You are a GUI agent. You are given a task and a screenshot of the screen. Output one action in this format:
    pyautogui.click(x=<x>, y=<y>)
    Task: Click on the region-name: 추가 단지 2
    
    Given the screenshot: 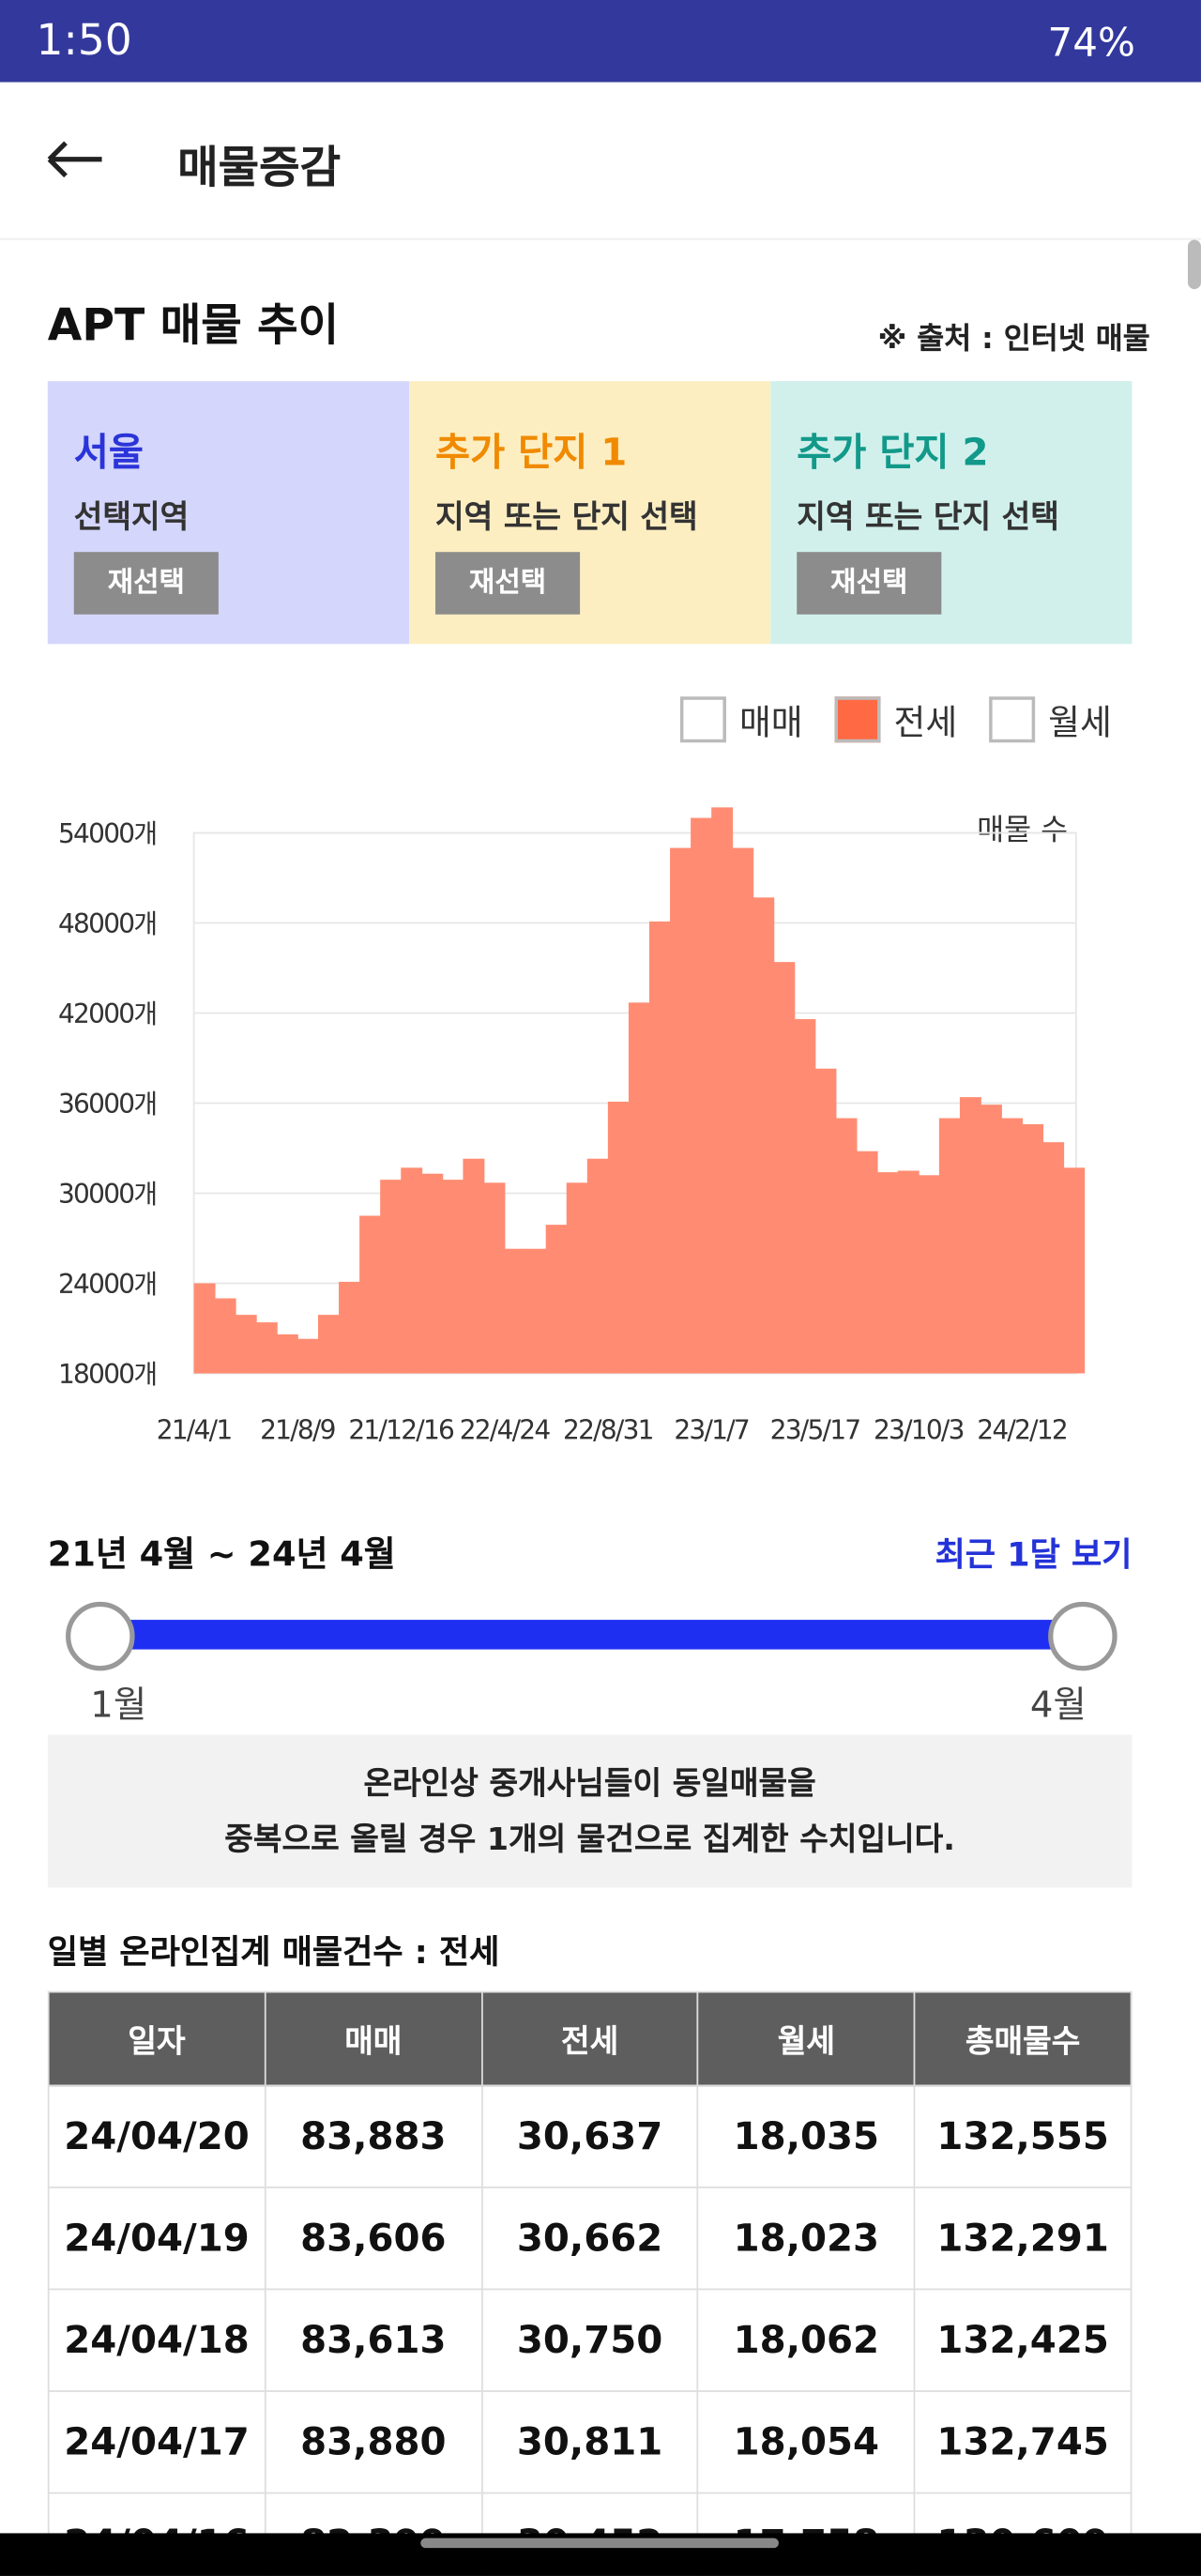 What is the action you would take?
    pyautogui.click(x=893, y=453)
    